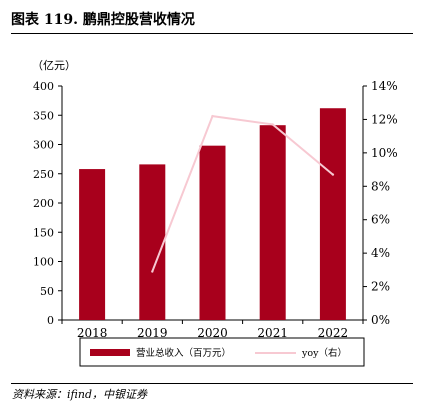 Image resolution: width=424 pixels, height=407 pixels. Describe the element at coordinates (384, 153) in the screenshot. I see `y-right-tick-label: 10%` at that location.